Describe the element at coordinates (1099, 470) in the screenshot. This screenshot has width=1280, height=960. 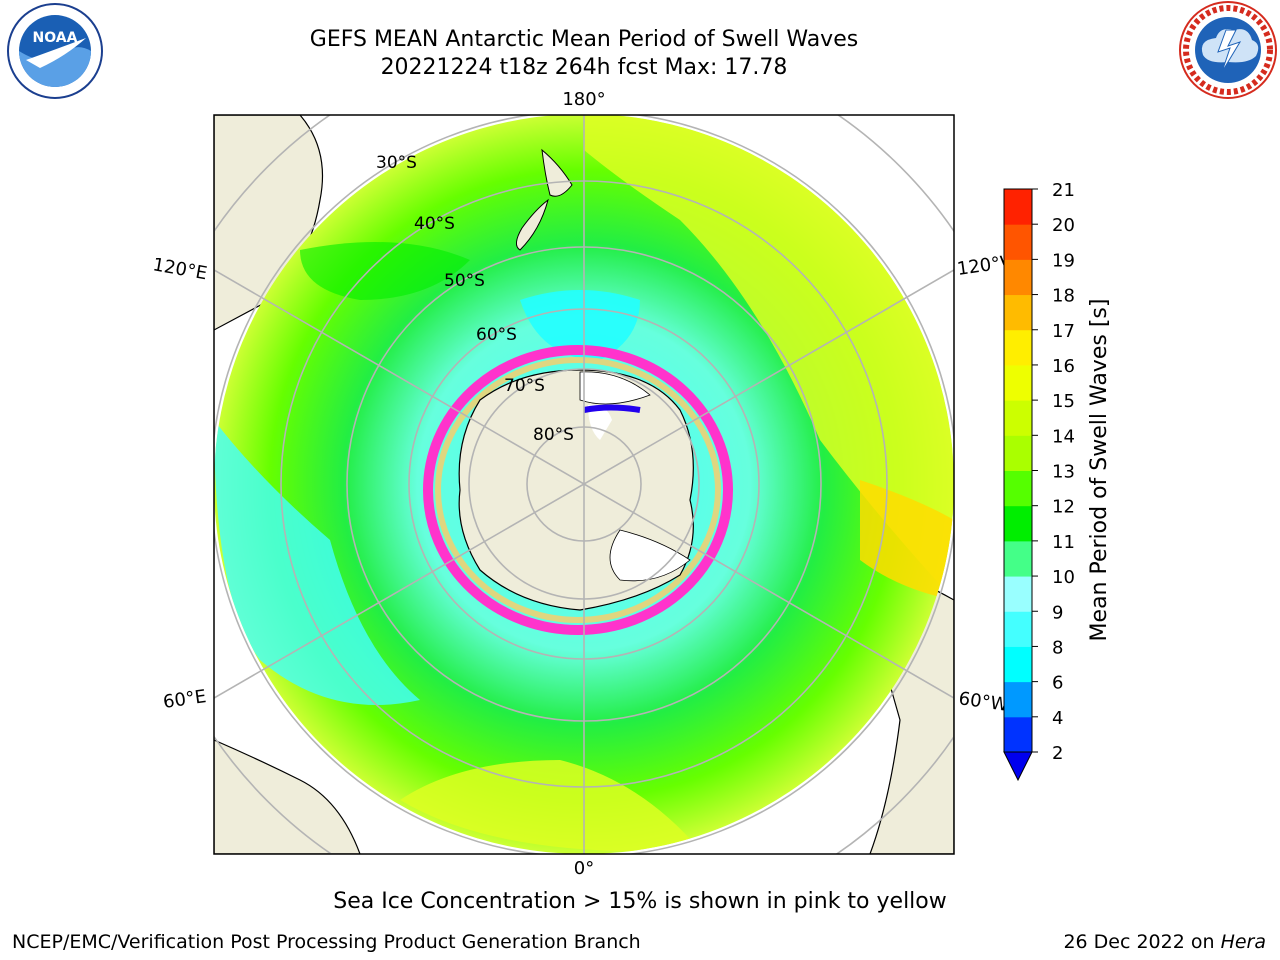
I see `colorbar-label: Mean Period of Swell Waves [s]` at that location.